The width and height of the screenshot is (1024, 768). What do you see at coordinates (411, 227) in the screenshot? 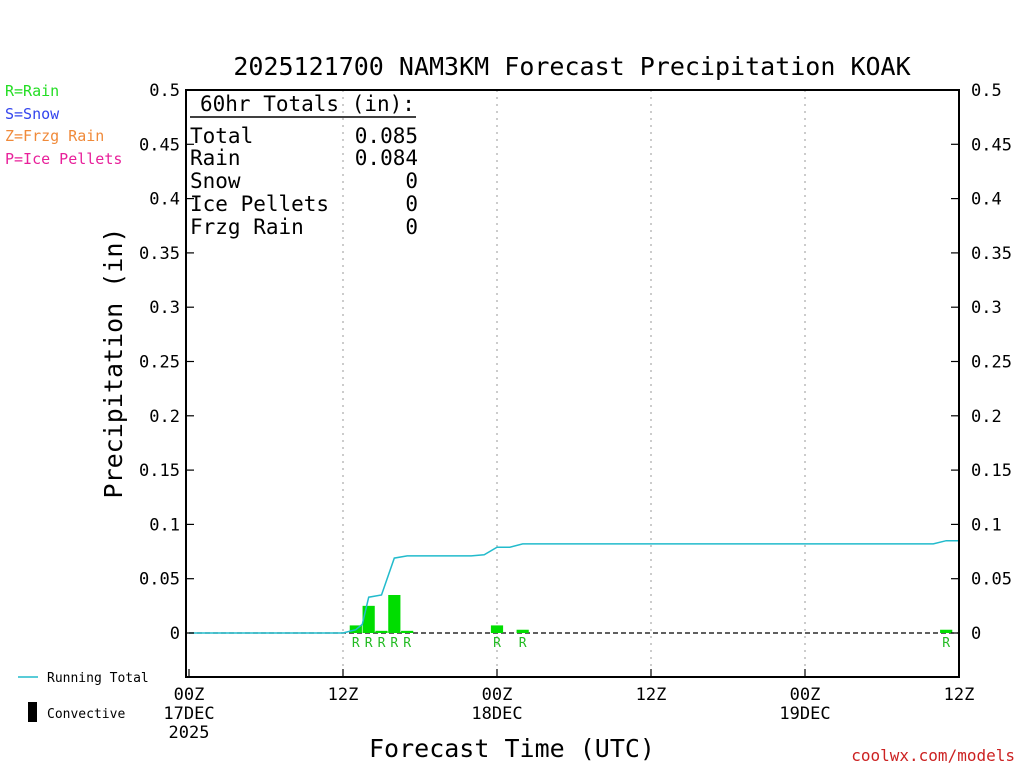
I see `totals-value-freezing-rain: 0` at bounding box center [411, 227].